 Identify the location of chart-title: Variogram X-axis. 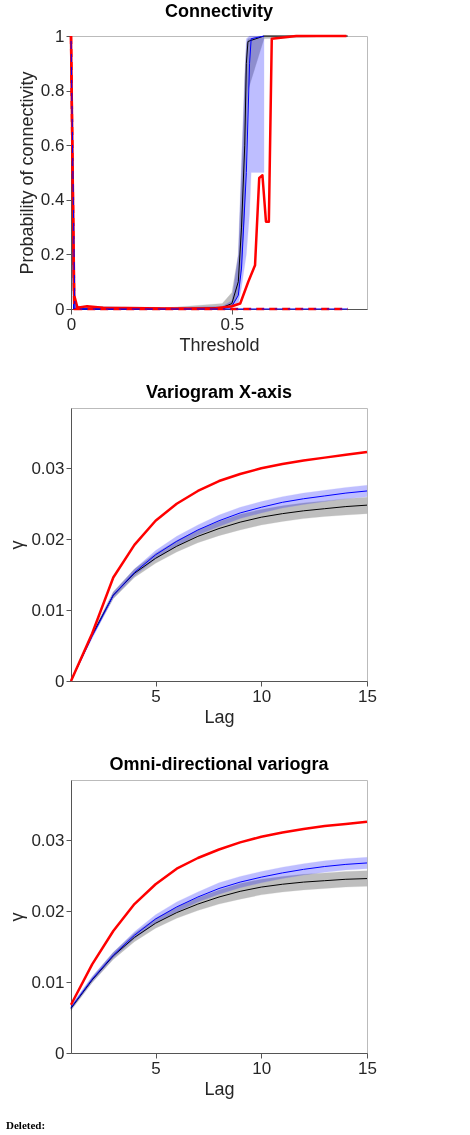
(219, 392).